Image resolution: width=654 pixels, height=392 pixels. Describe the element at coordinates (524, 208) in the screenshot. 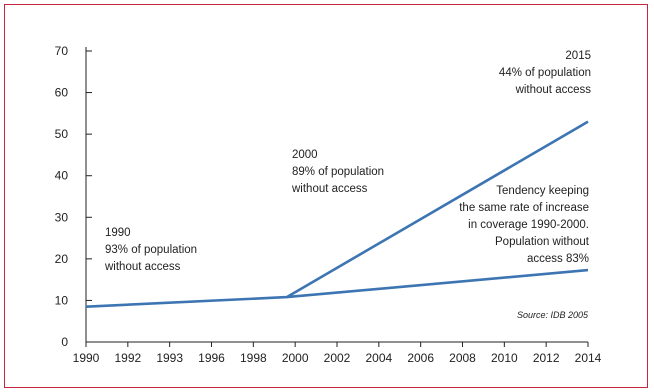

I see `annotation-tendency-line-2: the same rate of increase` at that location.